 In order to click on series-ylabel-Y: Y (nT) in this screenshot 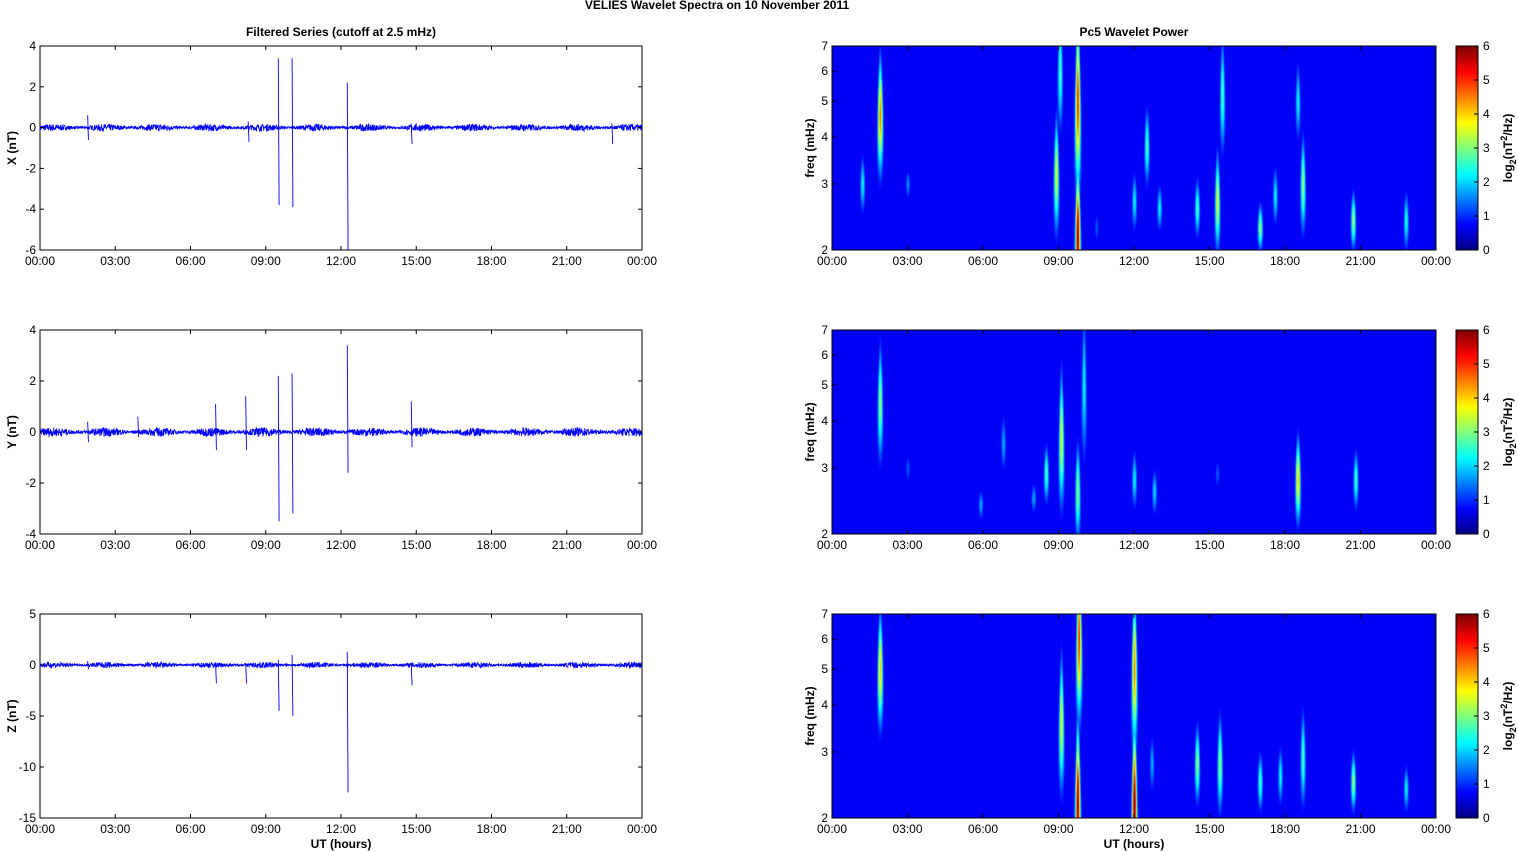, I will do `click(12, 432)`.